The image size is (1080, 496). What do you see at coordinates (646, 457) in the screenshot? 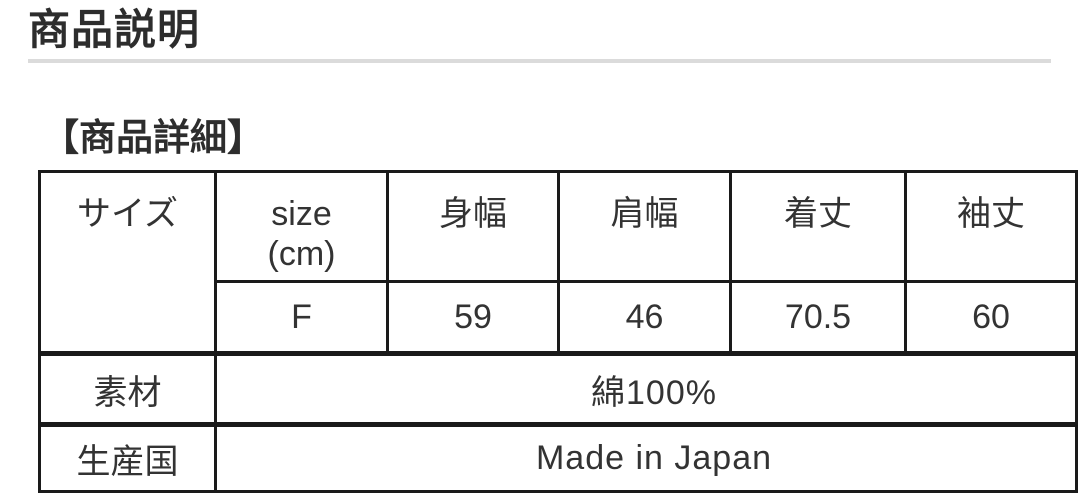
I see `country-value: Made in Japan` at bounding box center [646, 457].